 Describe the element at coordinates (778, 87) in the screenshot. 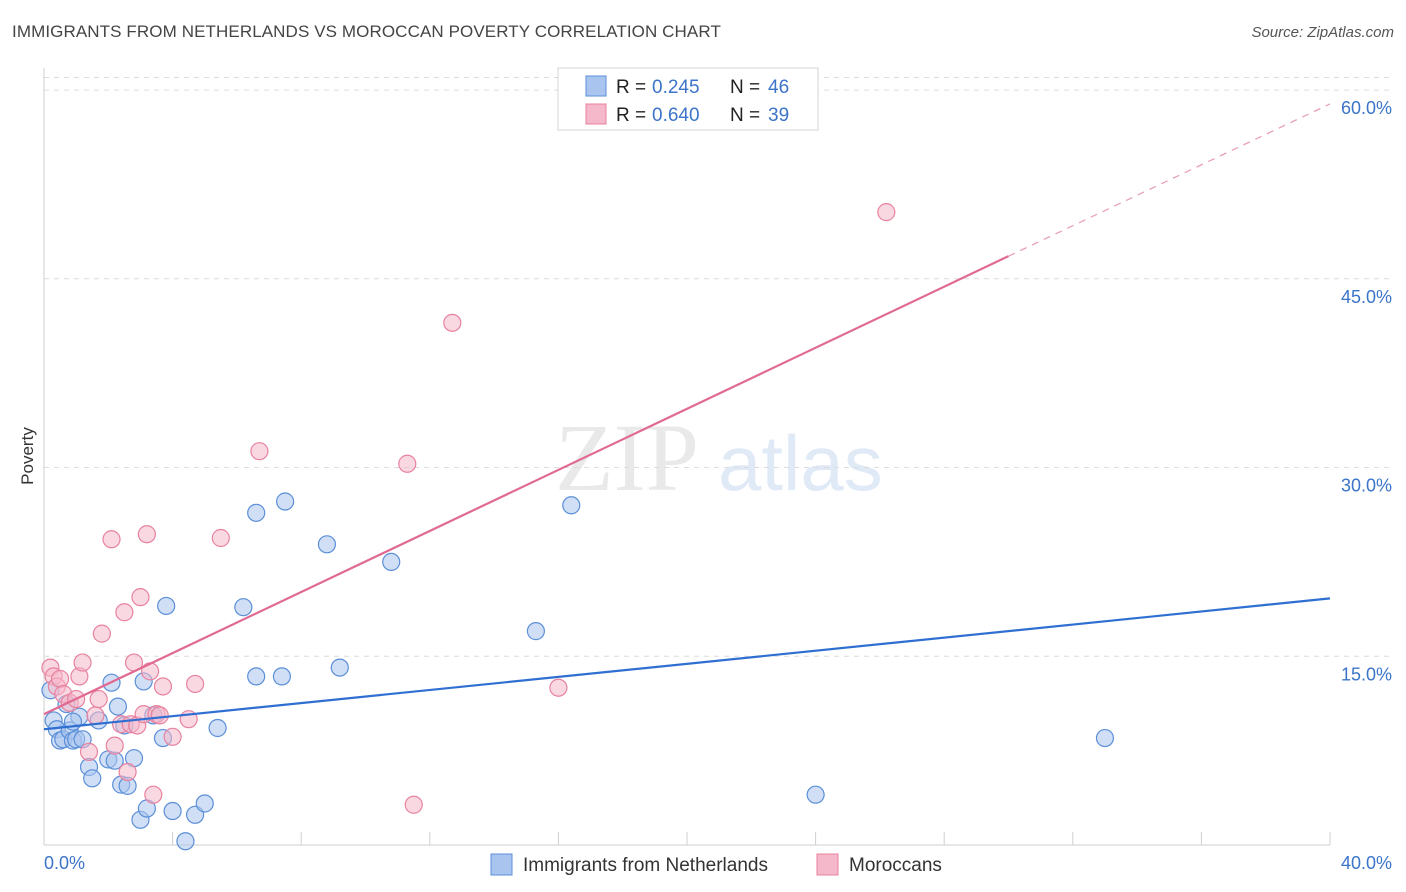

I see `legend-n-value-netherlands: 46` at that location.